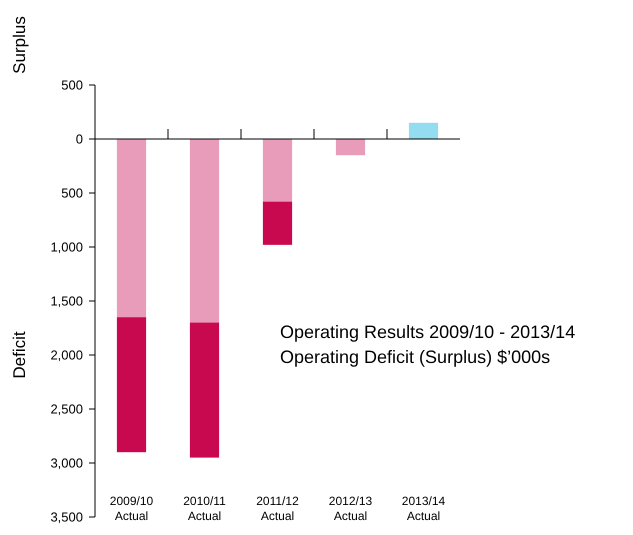 The image size is (633, 535). Describe the element at coordinates (278, 508) in the screenshot. I see `x-tick-label: 2011/12 Actual` at that location.